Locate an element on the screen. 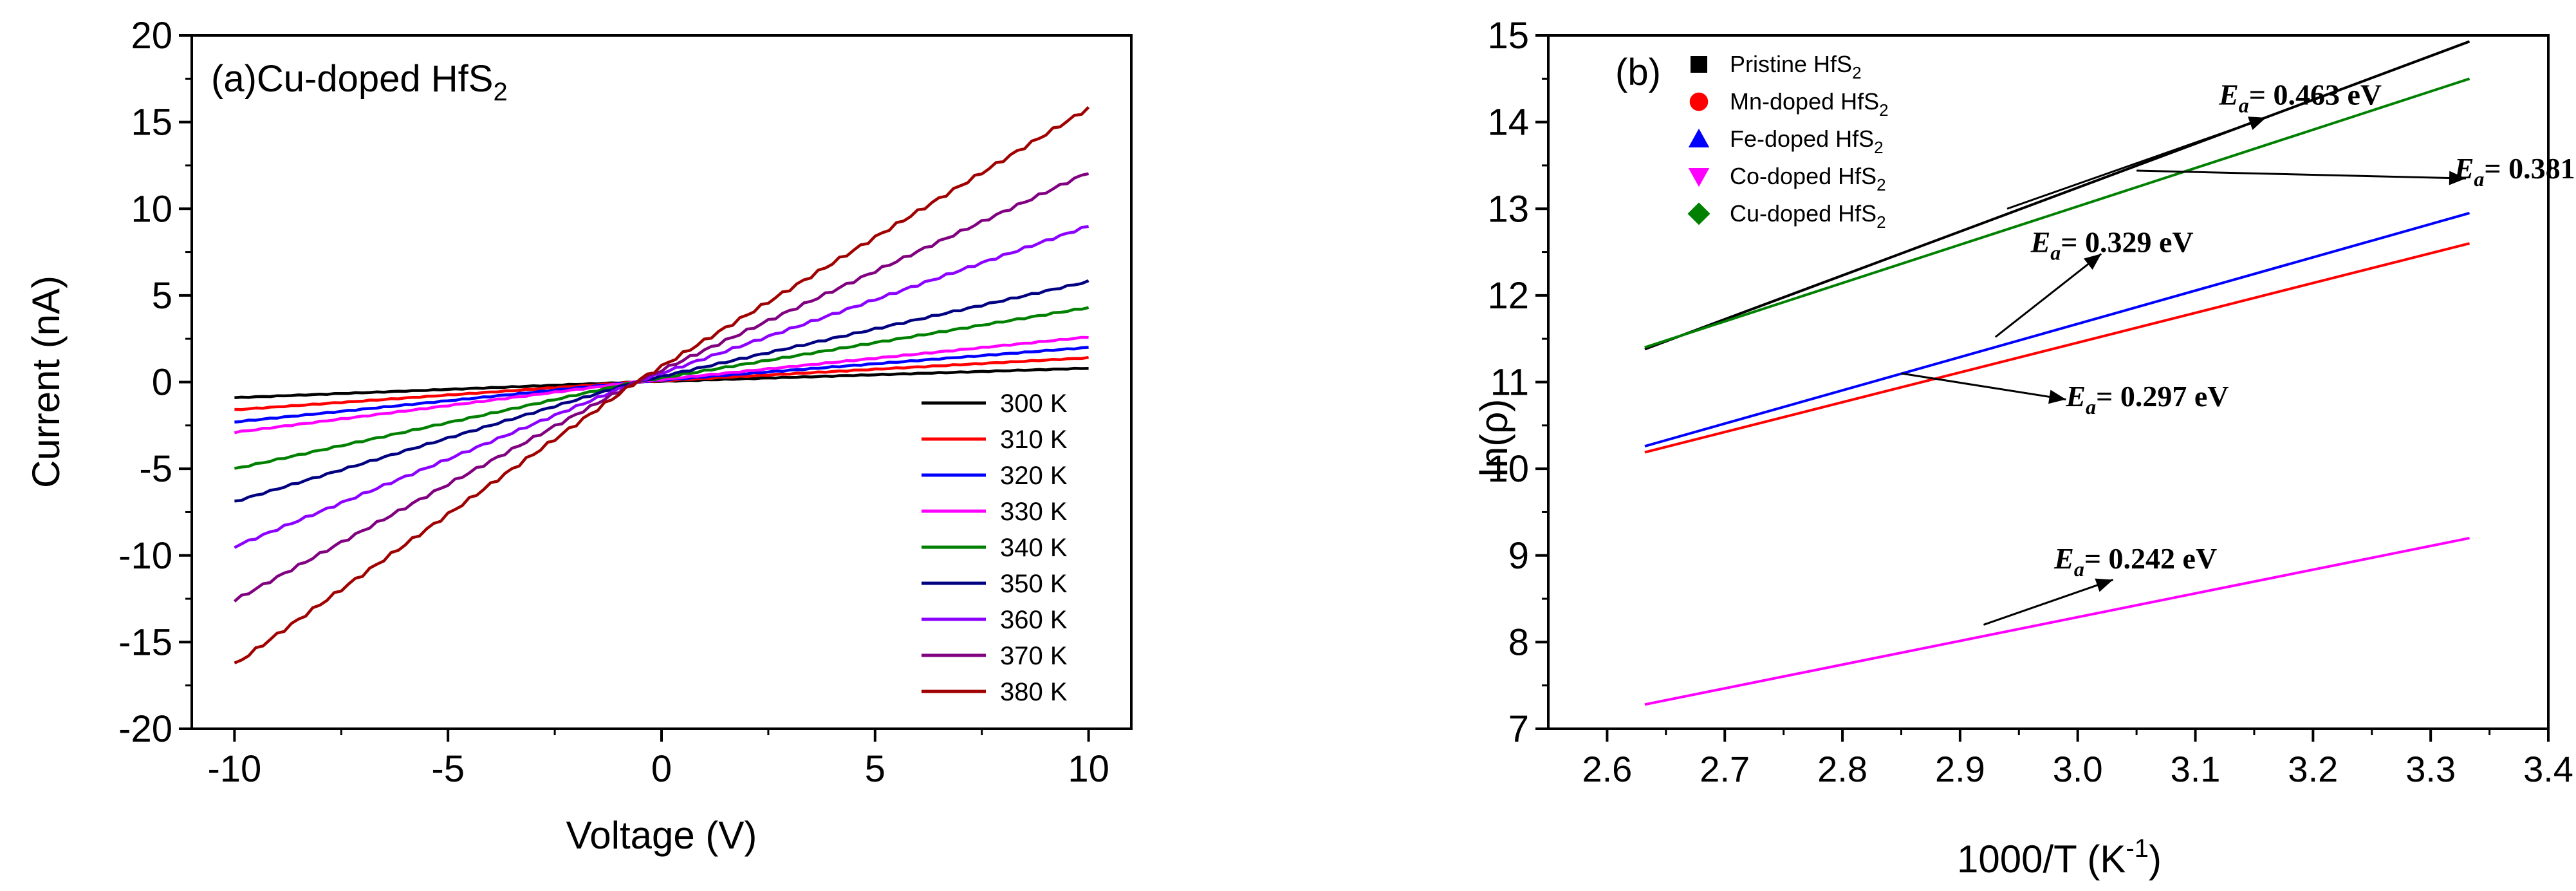  annotation-label-pristine-hfs: Ea= 0.463 eV is located at coordinates (2300, 98).